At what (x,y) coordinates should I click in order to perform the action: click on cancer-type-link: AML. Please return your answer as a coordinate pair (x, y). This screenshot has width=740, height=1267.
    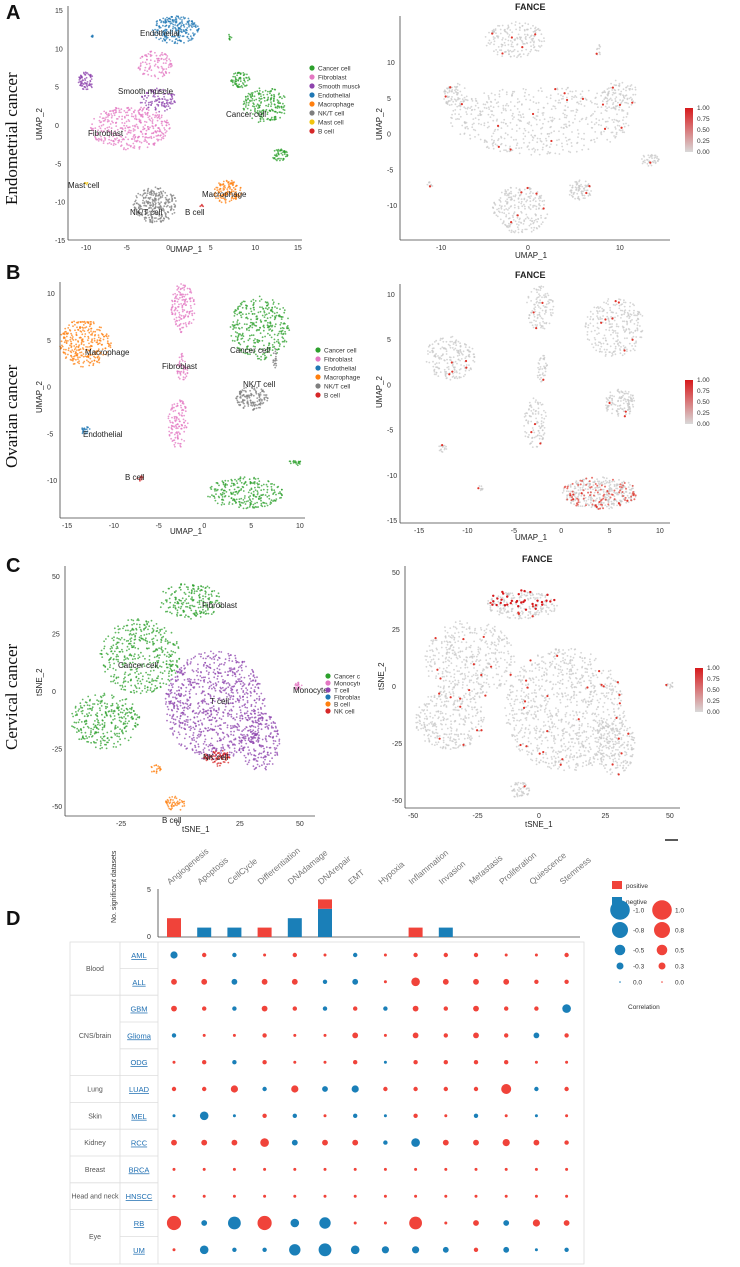
    Looking at the image, I should click on (138, 955).